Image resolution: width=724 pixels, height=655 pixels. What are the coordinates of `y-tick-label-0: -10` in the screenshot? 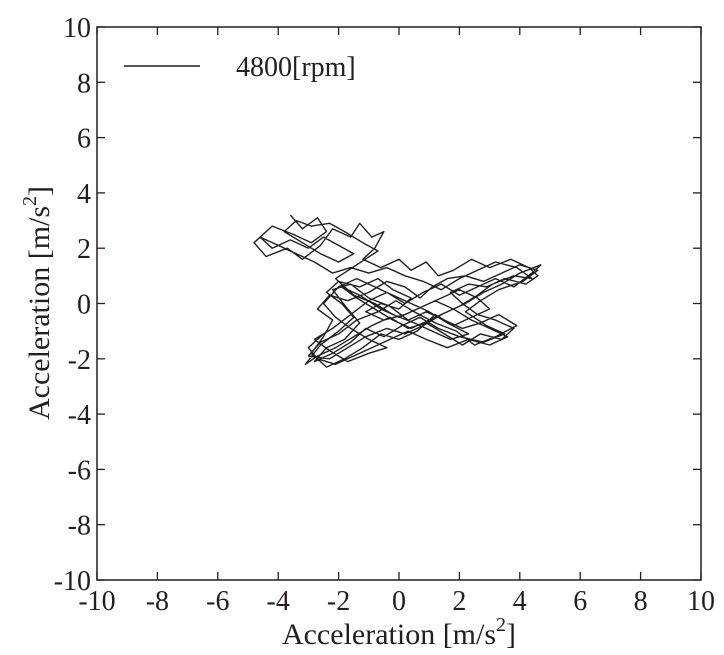 It's located at (72, 581).